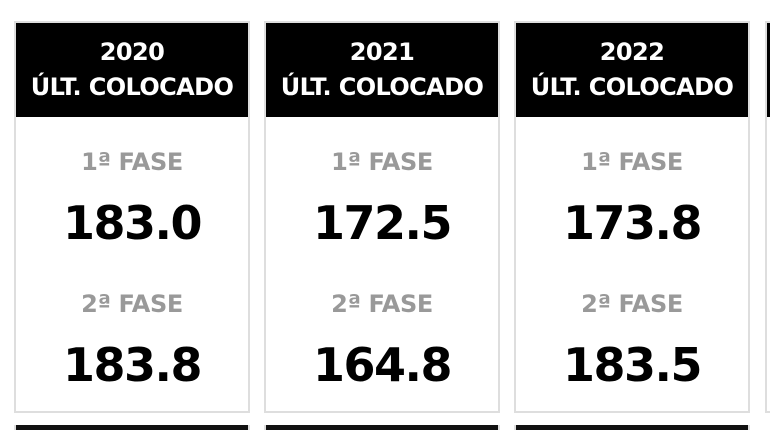 This screenshot has height=430, width=770. What do you see at coordinates (132, 365) in the screenshot?
I see `phase-2-value: 183.8` at bounding box center [132, 365].